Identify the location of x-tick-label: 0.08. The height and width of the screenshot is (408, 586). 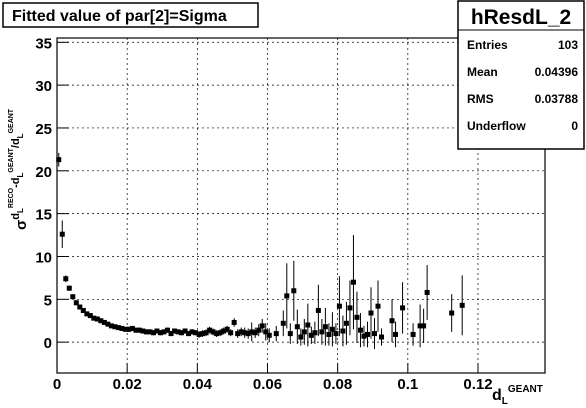
(337, 384).